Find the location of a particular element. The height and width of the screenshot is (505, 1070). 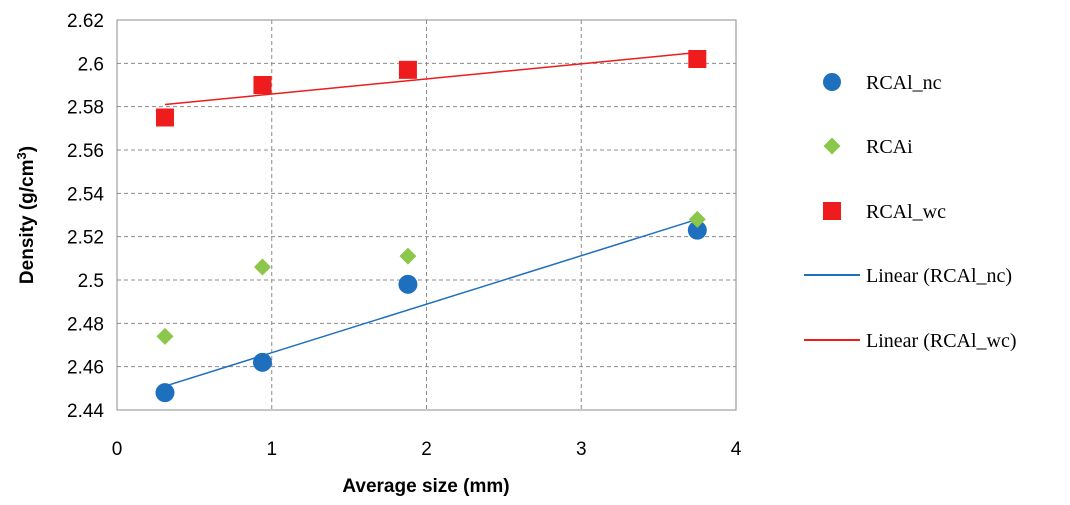

y-tick-label: 2.52 is located at coordinates (85, 238).